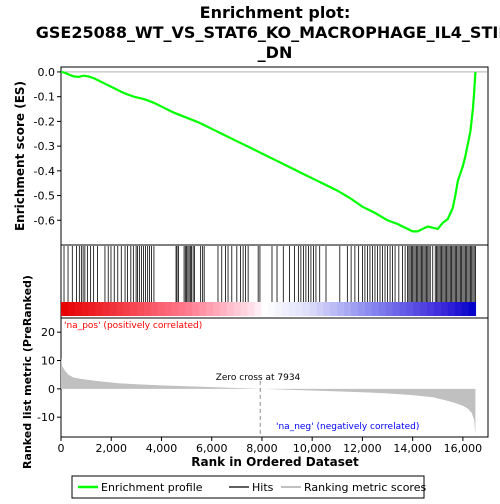  I want to click on title-line-1: Enrichment plot:, so click(275, 12).